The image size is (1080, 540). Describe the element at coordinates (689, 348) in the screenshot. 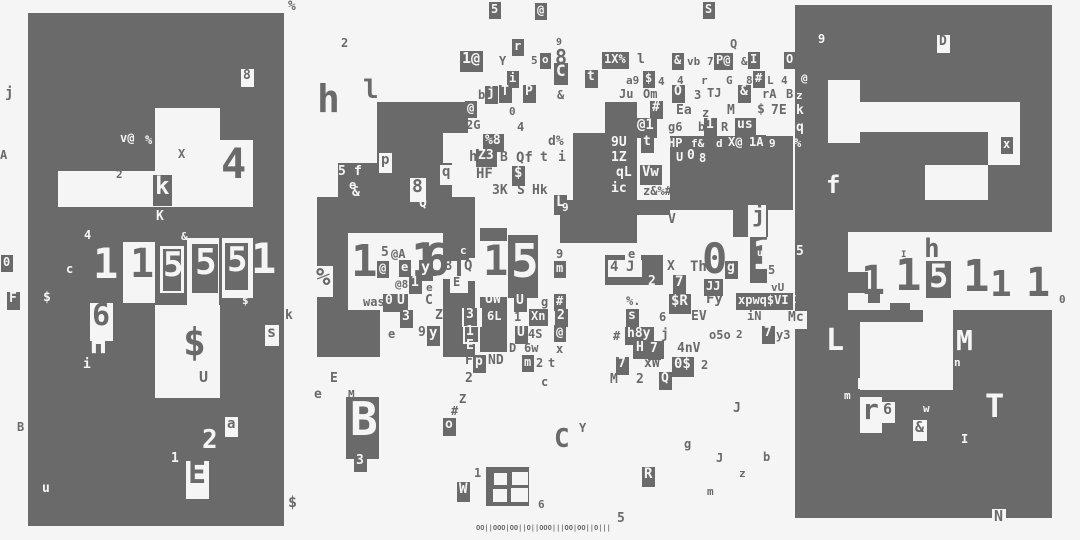

I see `glyph-4nv: 4nV` at that location.